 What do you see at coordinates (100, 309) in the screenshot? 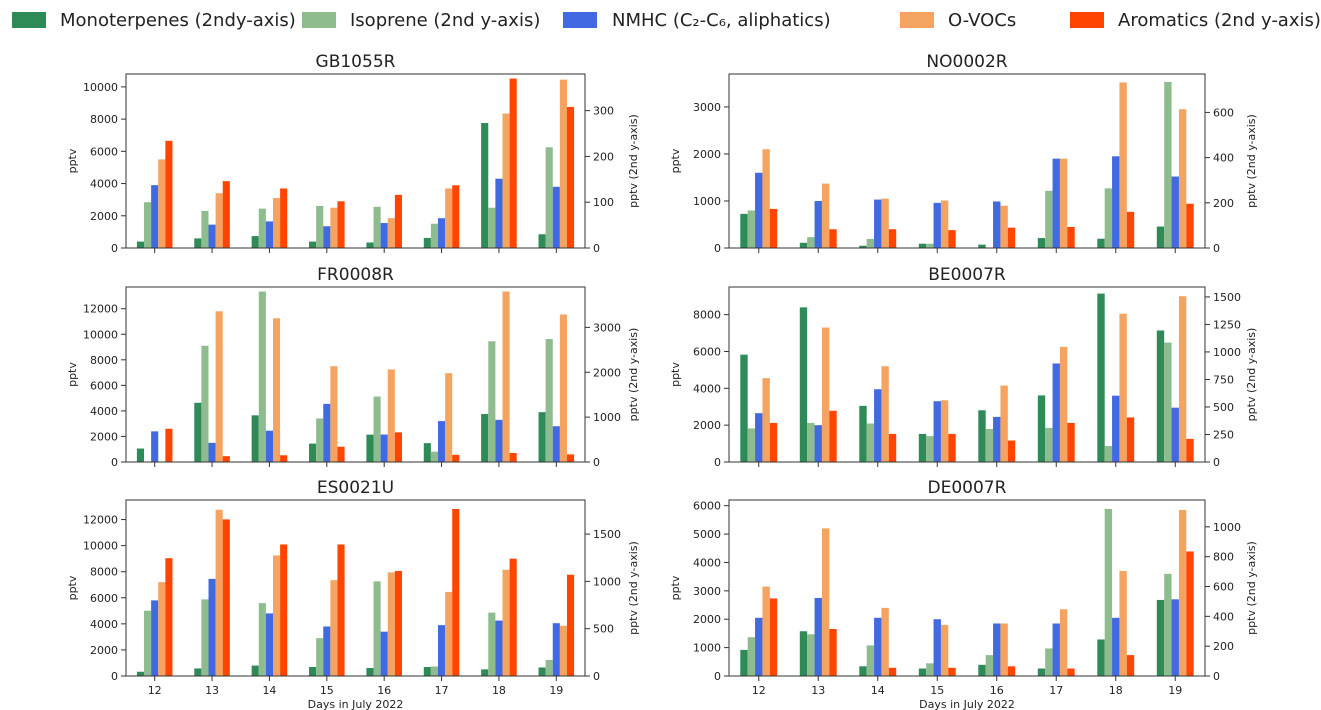
I see `y-tick-label: 12000` at bounding box center [100, 309].